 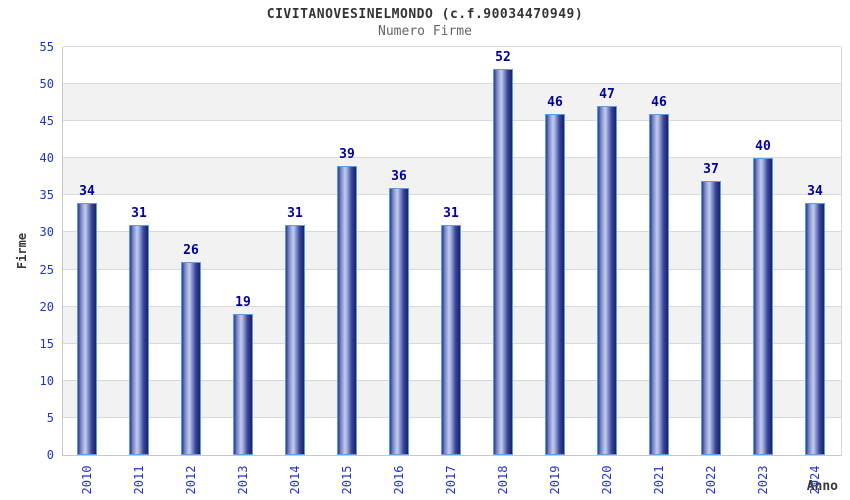 What do you see at coordinates (50, 455) in the screenshot?
I see `y-tick-label: 0` at bounding box center [50, 455].